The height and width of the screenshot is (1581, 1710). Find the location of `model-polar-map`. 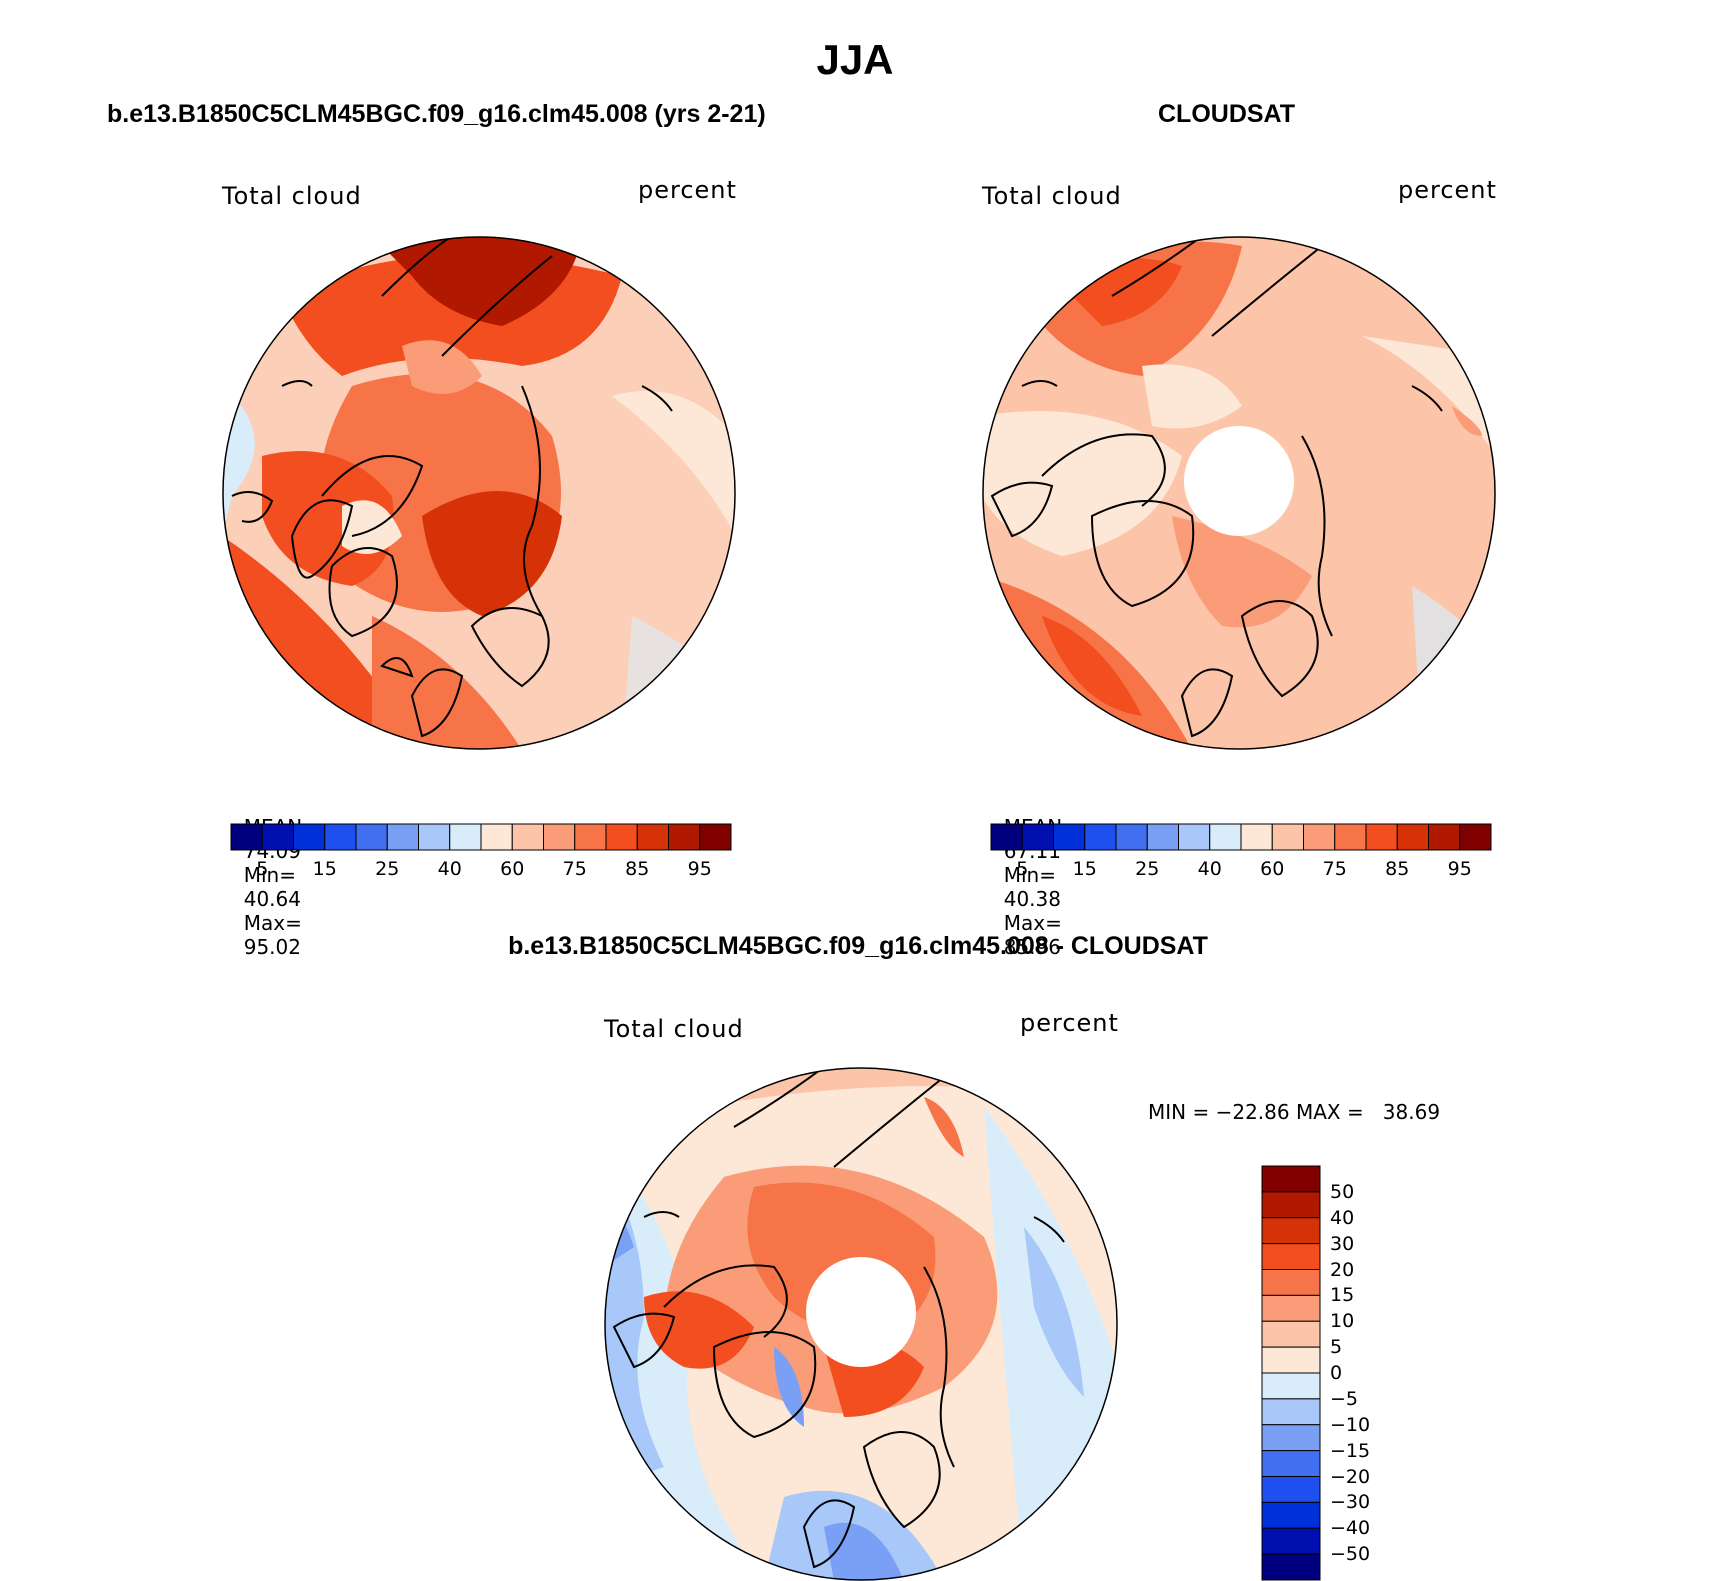

model-polar-map is located at coordinates (479, 493).